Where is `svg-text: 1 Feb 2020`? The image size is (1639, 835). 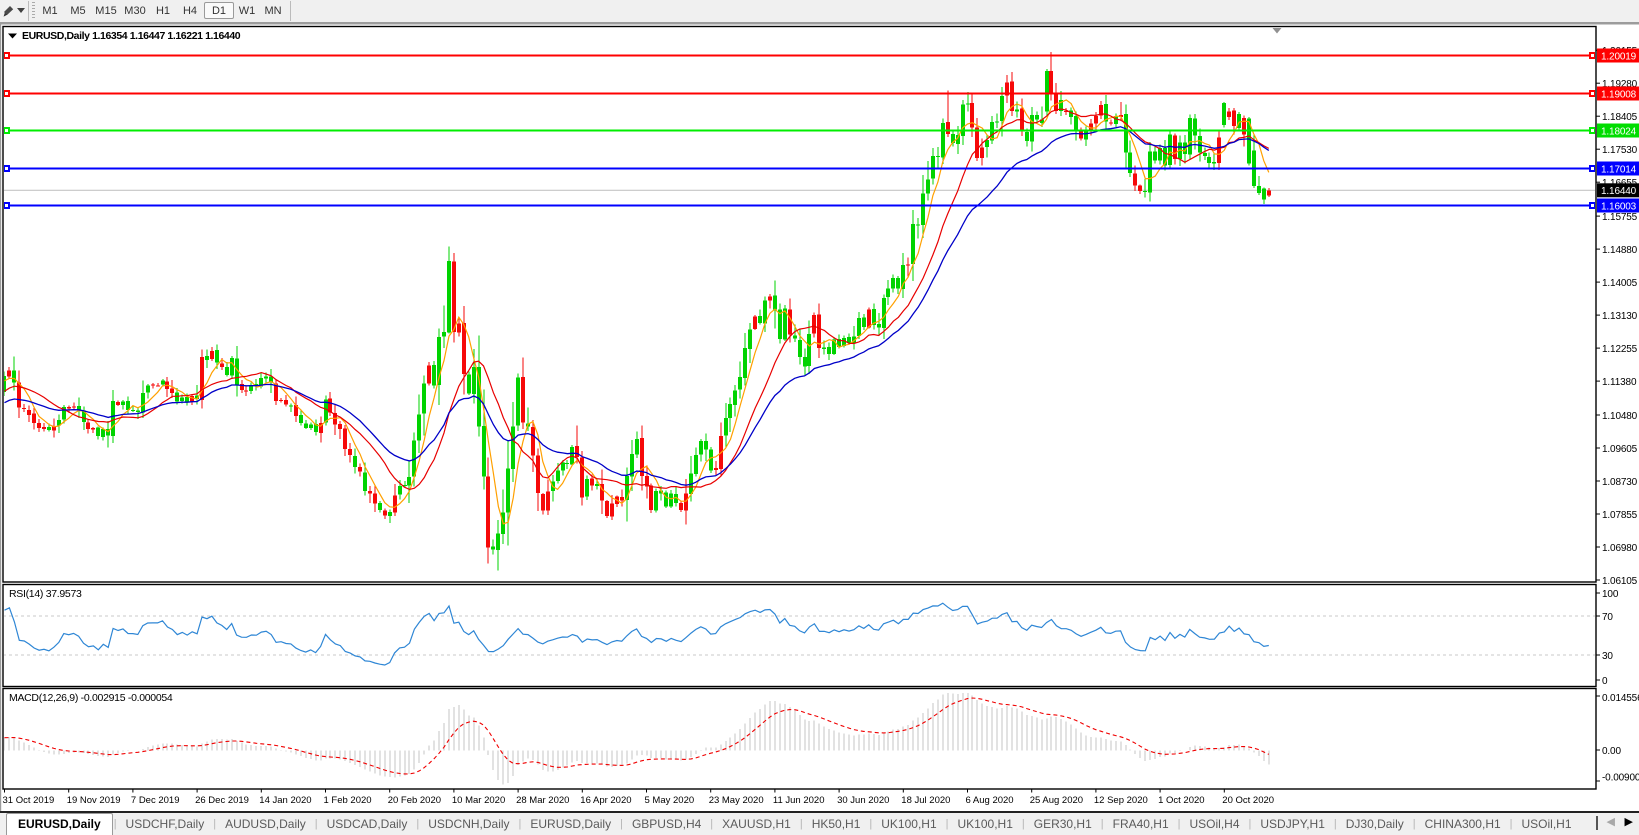 svg-text: 1 Feb 2020 is located at coordinates (348, 800).